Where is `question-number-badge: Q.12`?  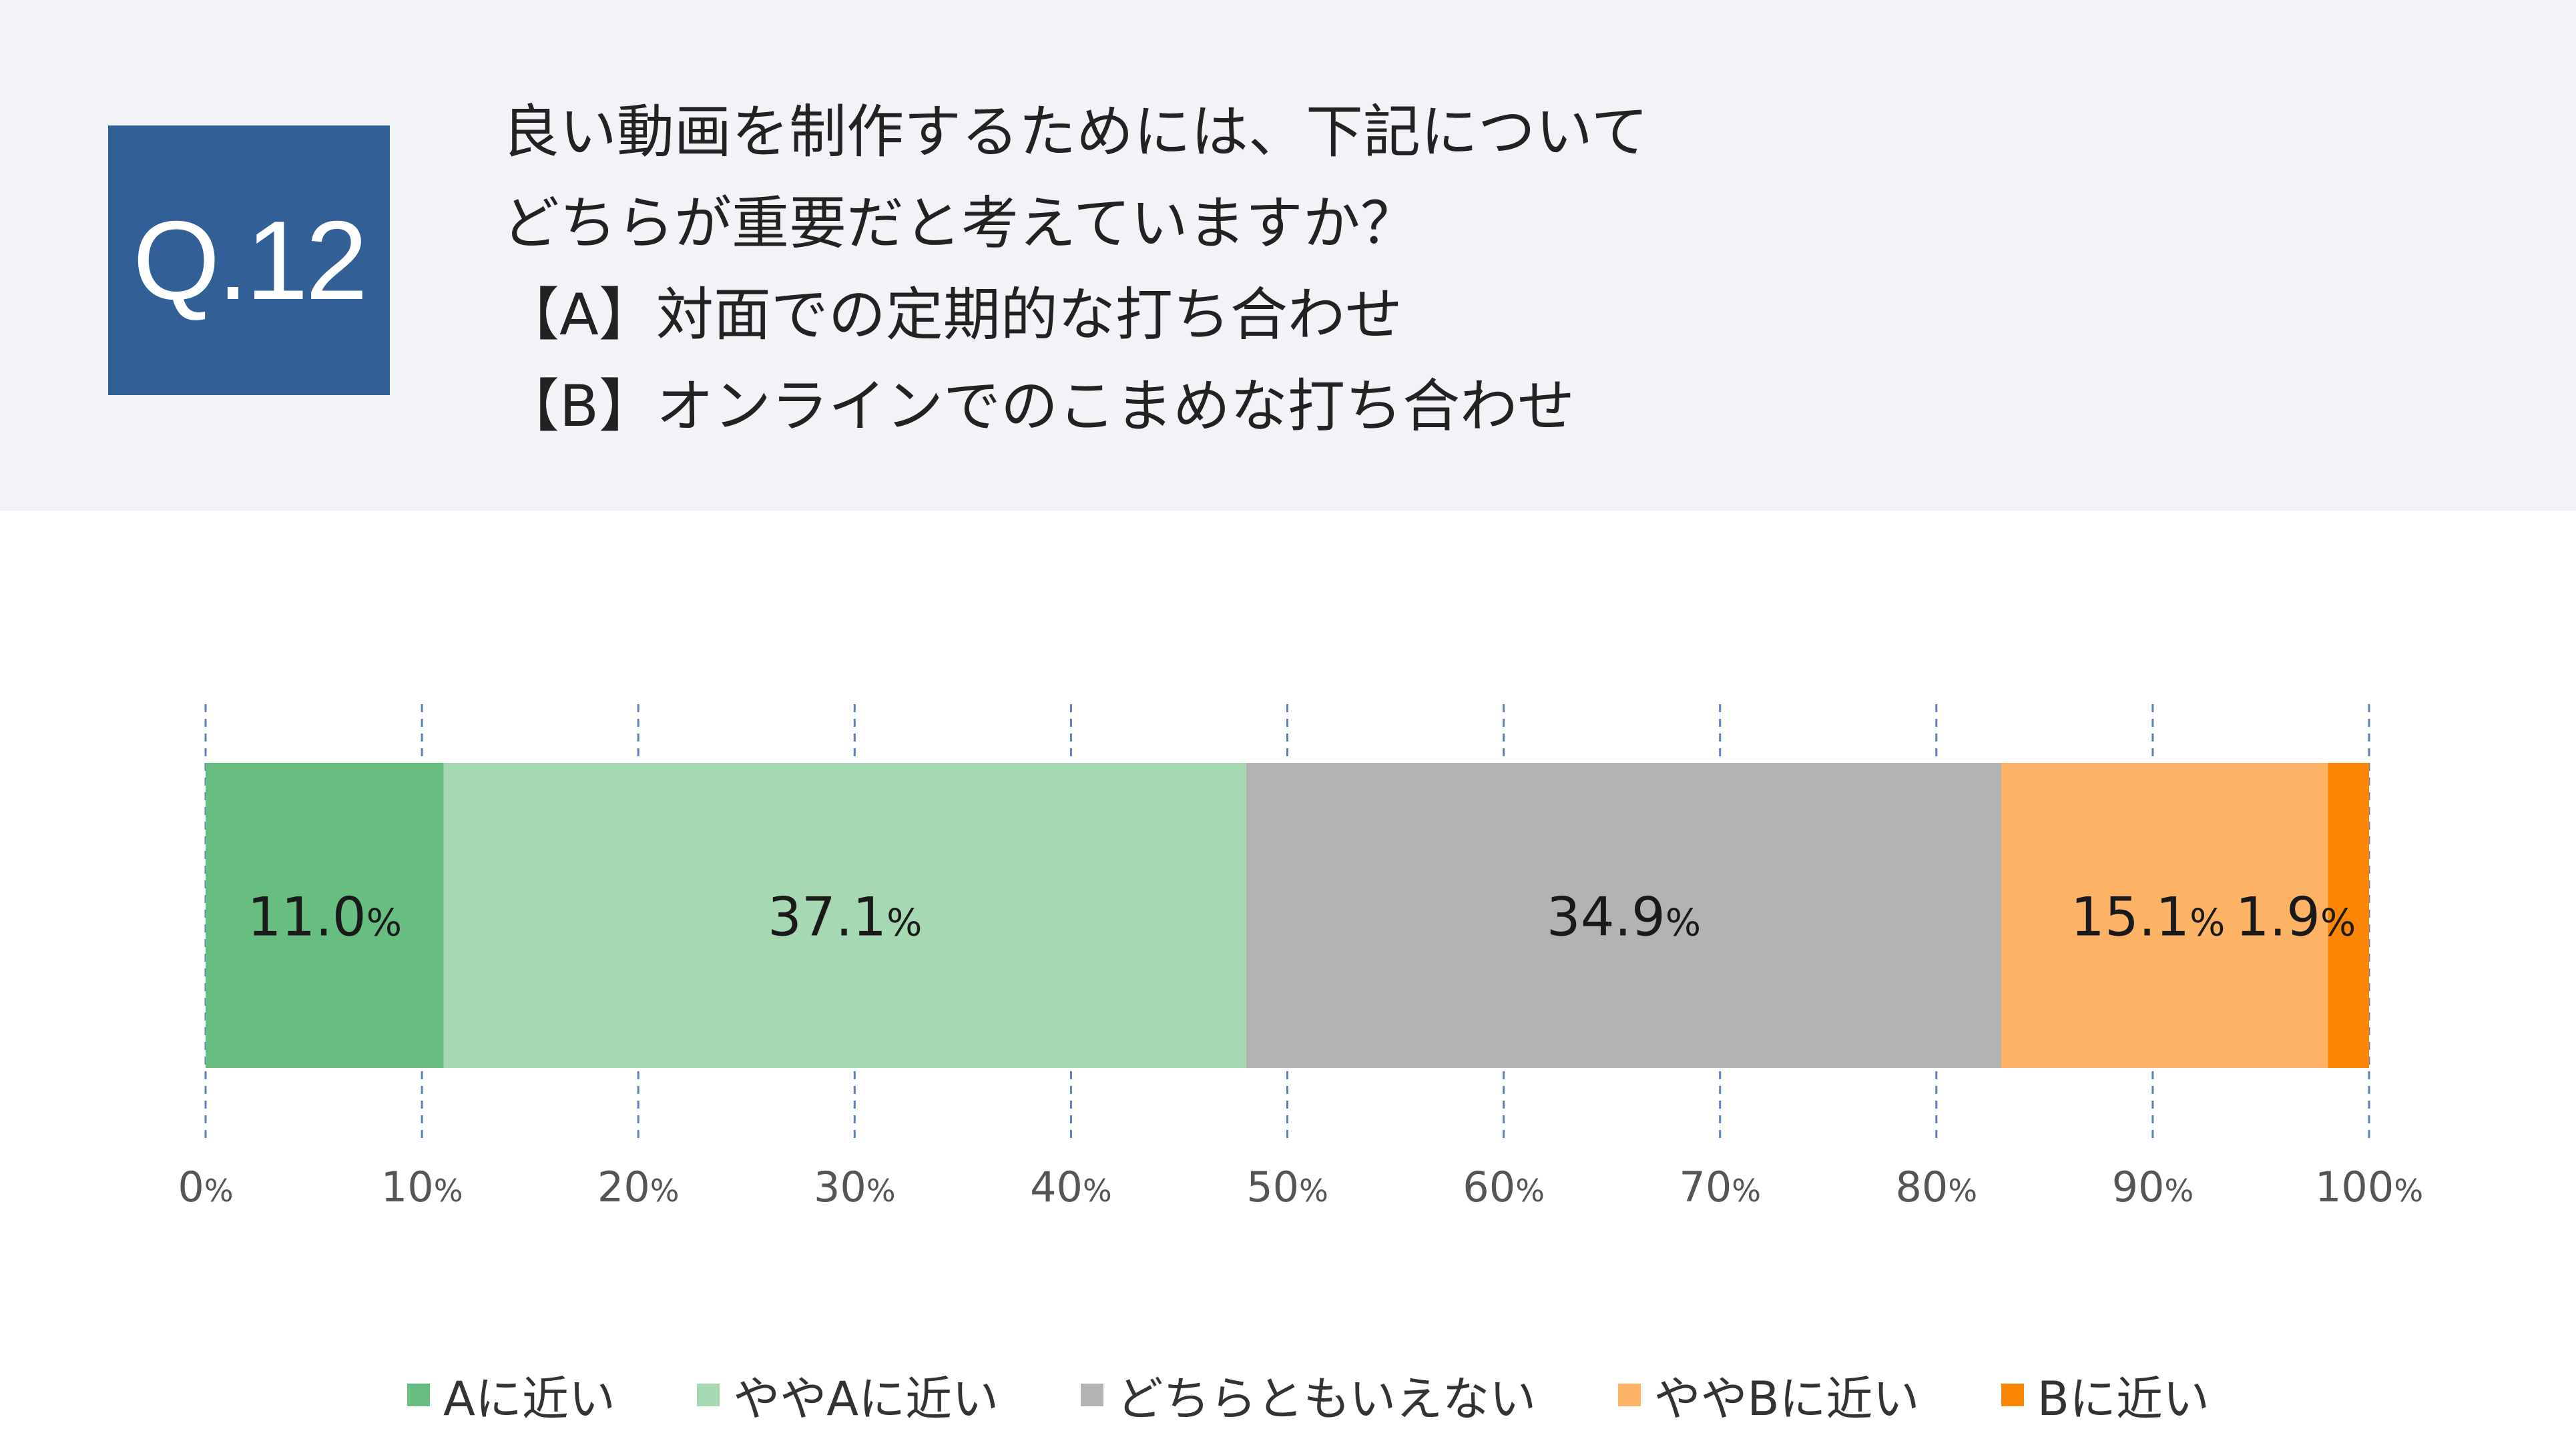
question-number-badge: Q.12 is located at coordinates (249, 260).